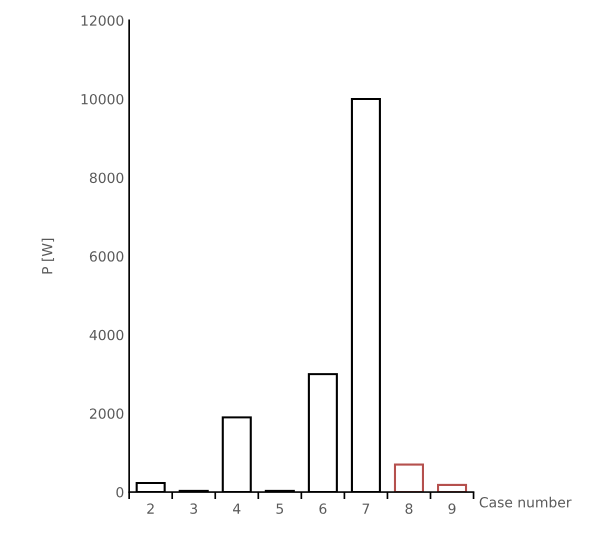  I want to click on x-tick-label: 3, so click(194, 508).